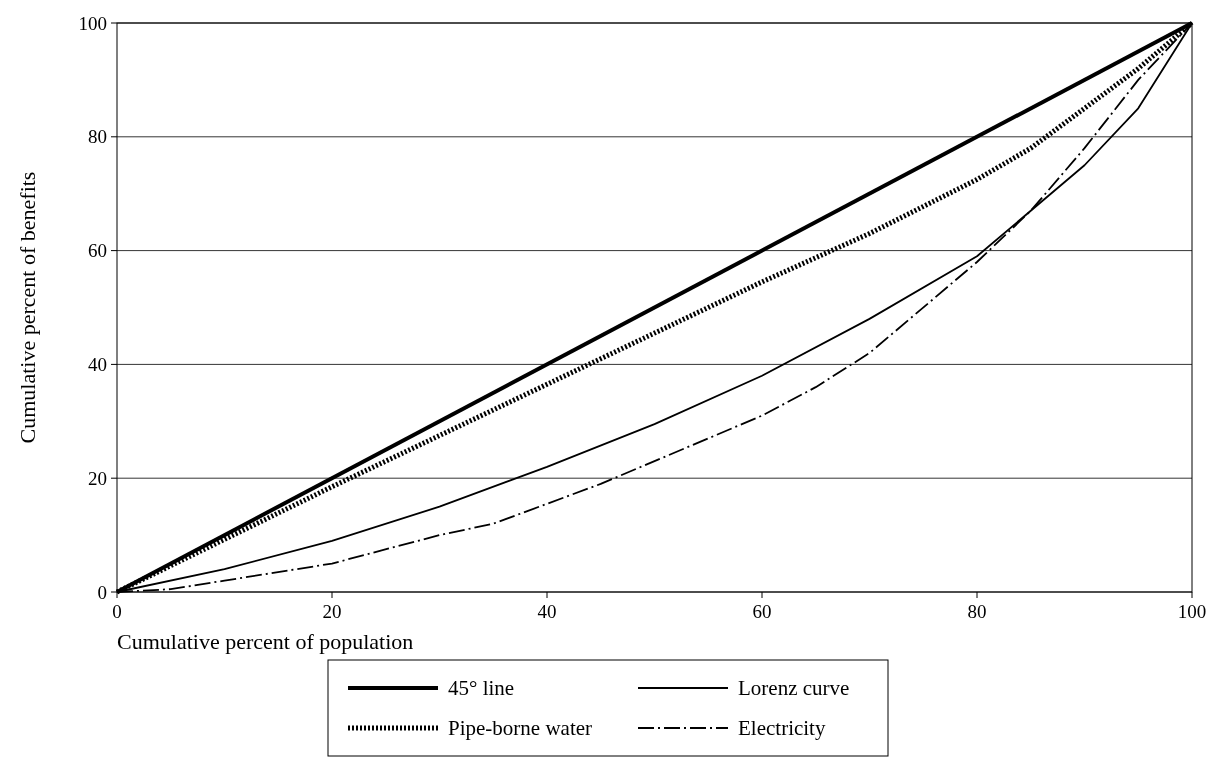 The height and width of the screenshot is (778, 1215). I want to click on legend-label: 45° line, so click(481, 688).